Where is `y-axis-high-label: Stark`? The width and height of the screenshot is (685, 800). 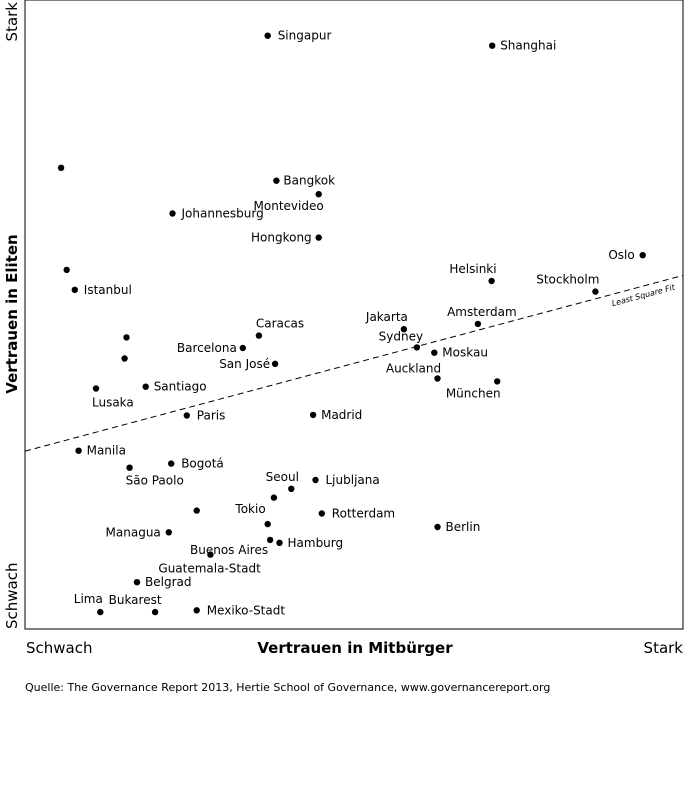 y-axis-high-label: Stark is located at coordinates (12, 22).